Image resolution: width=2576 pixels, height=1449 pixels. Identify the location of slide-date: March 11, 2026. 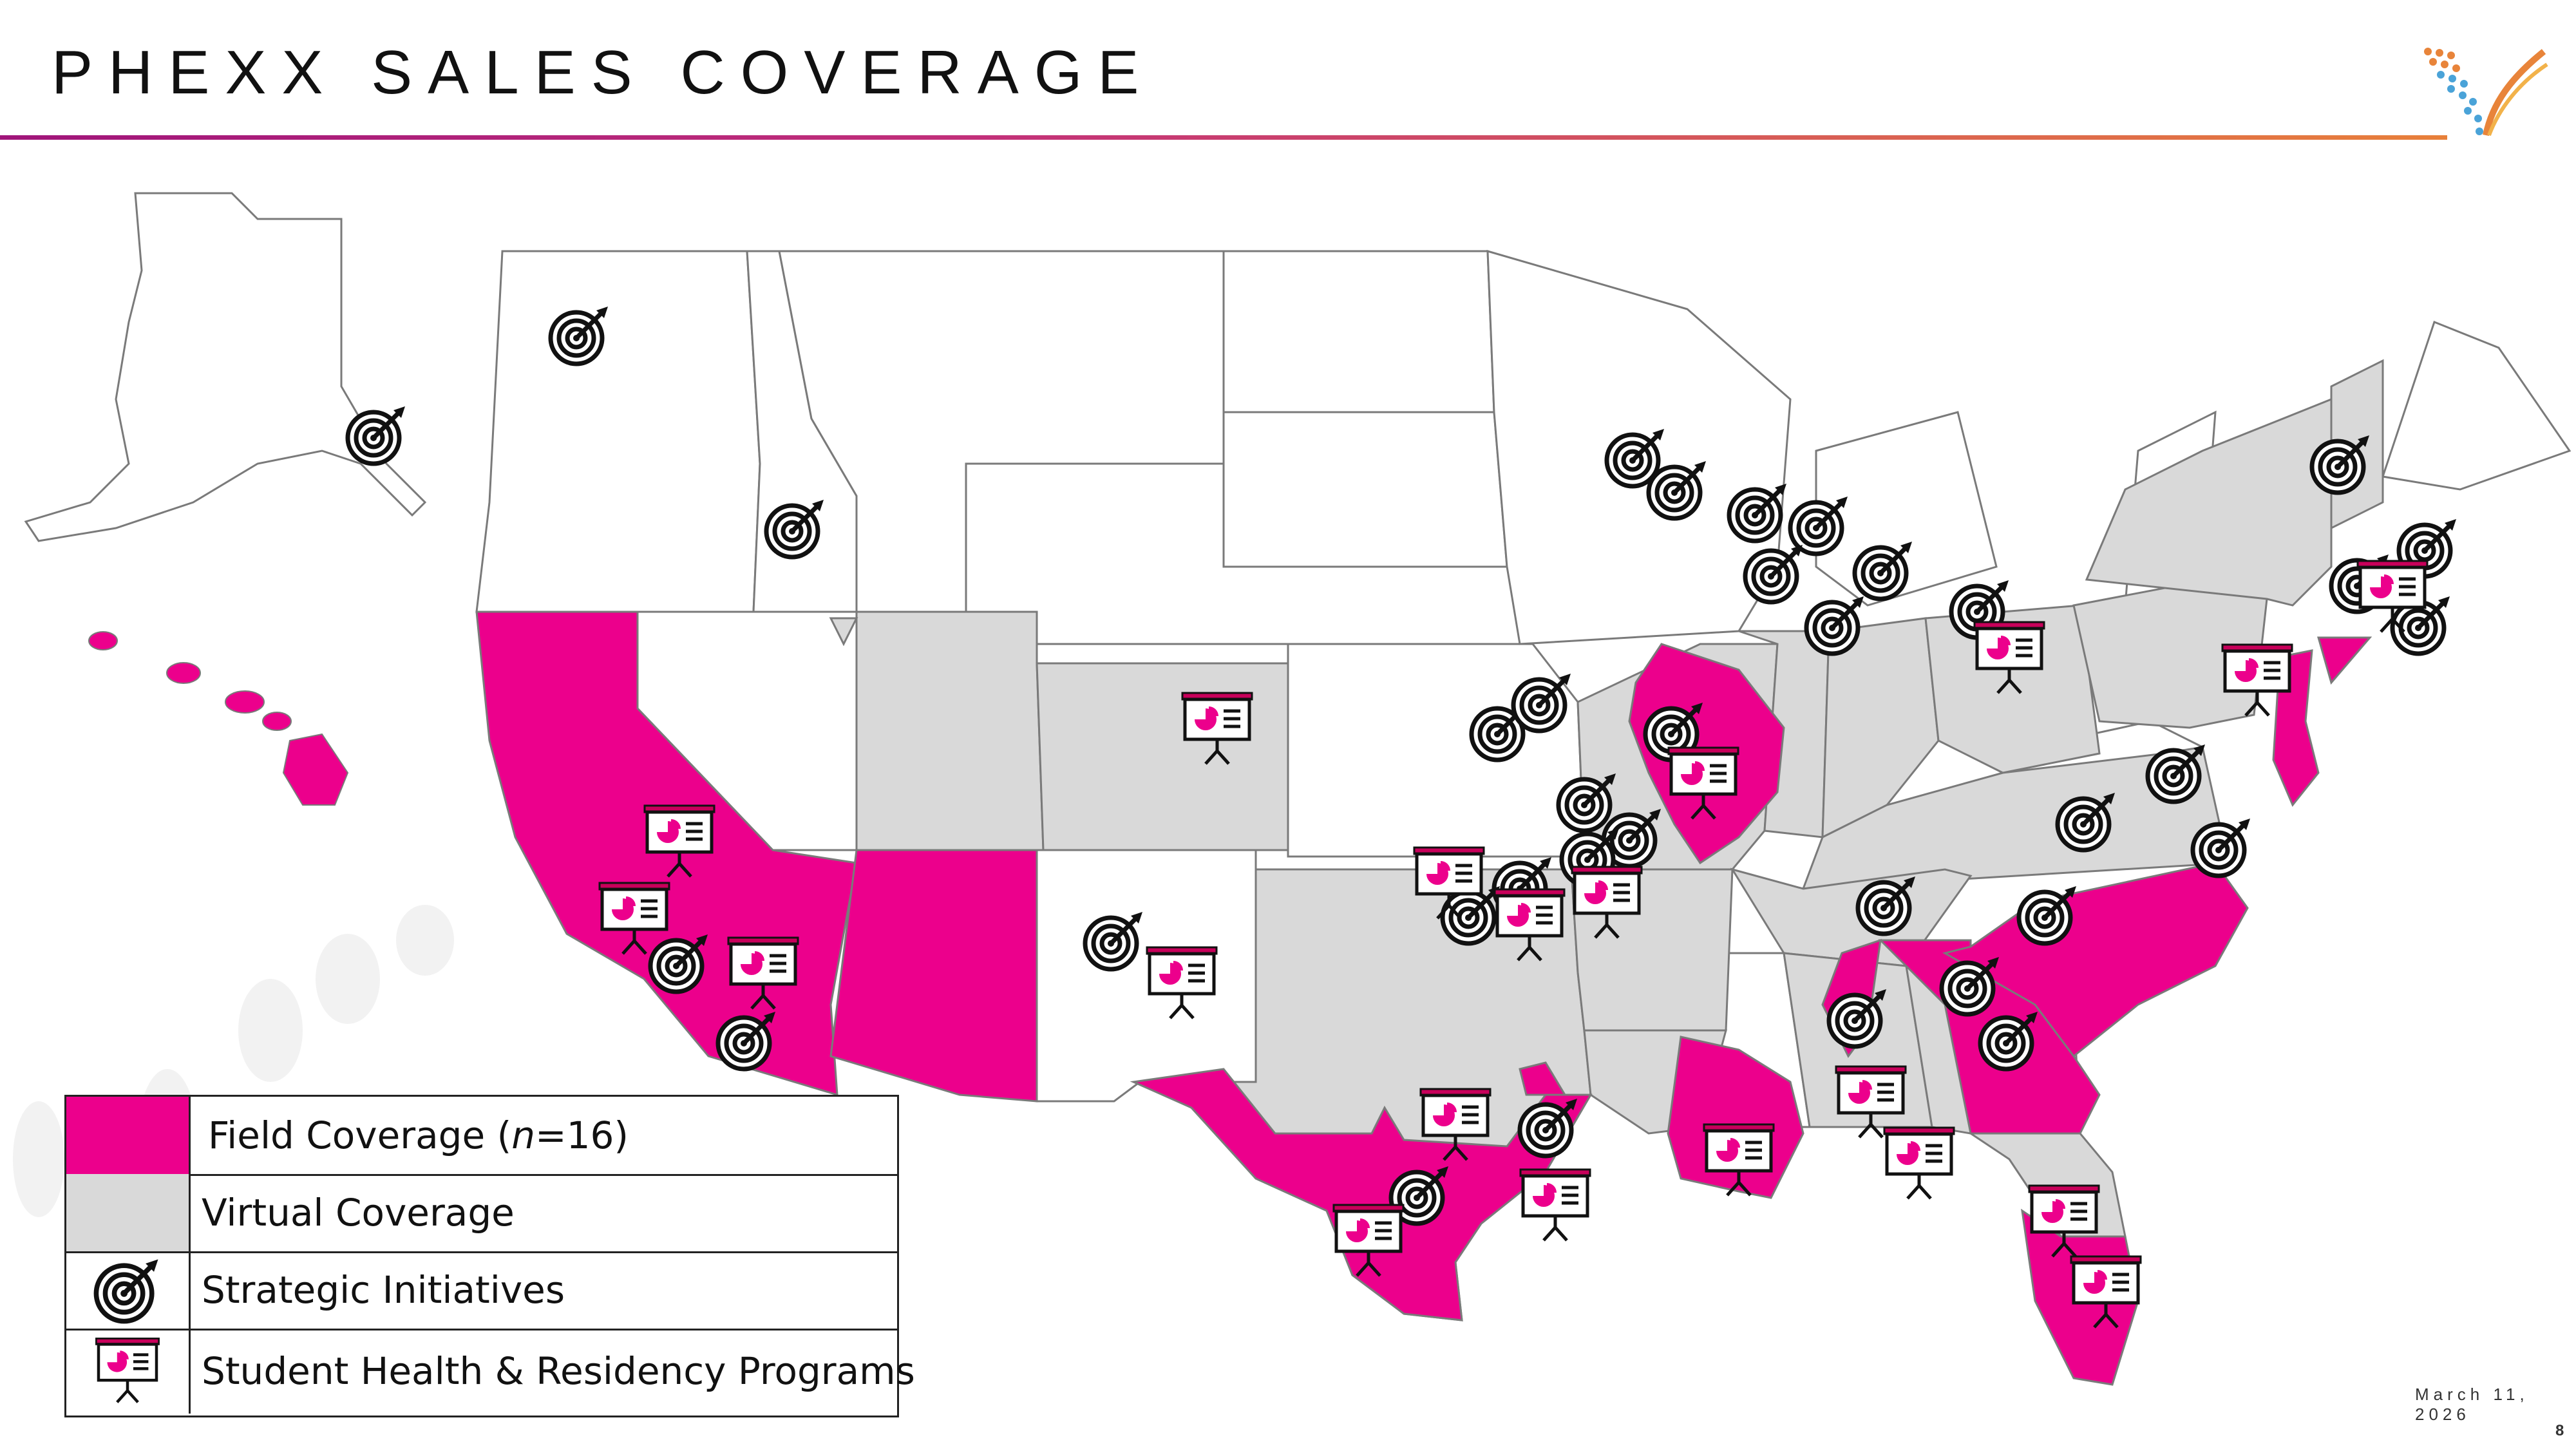
(2472, 1405).